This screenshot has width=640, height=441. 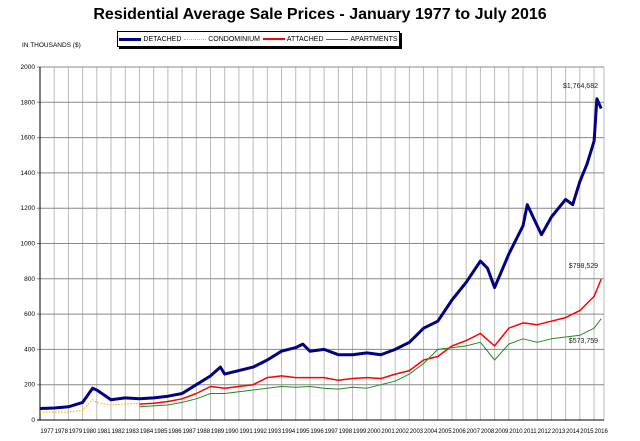 What do you see at coordinates (28, 173) in the screenshot?
I see `y-tick-label: 1400` at bounding box center [28, 173].